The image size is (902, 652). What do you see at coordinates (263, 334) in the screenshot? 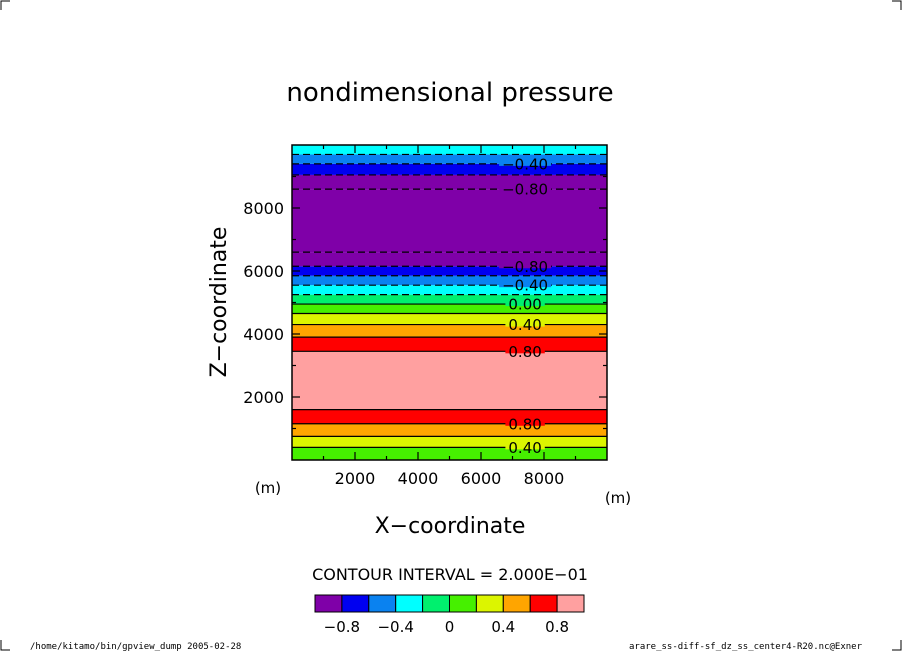
I see `y-tick-label: 4000` at bounding box center [263, 334].